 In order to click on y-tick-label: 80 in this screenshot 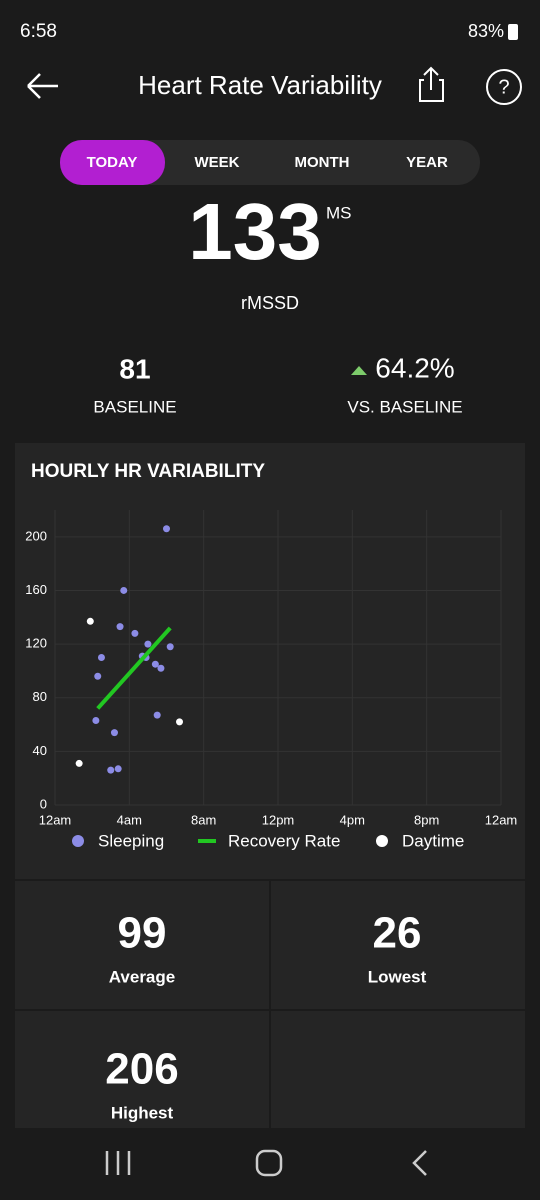, I will do `click(40, 696)`.